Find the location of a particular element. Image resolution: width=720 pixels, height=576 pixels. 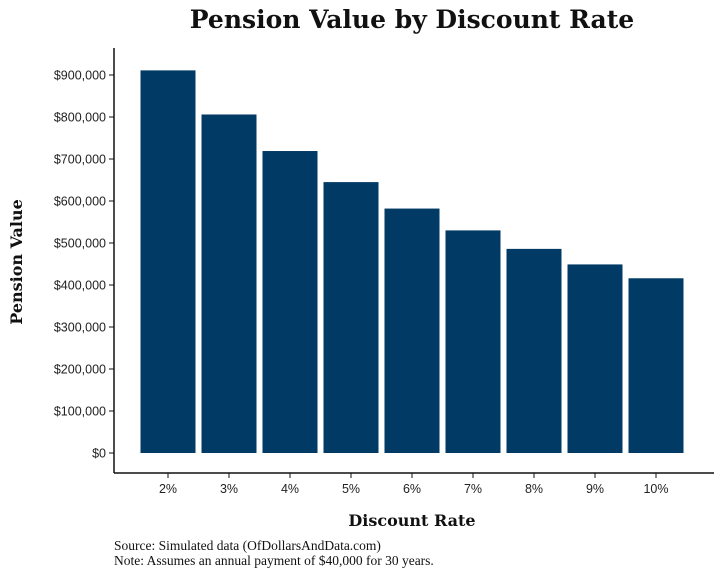

chart-title: Pension Value by Discount Rate is located at coordinates (412, 19).